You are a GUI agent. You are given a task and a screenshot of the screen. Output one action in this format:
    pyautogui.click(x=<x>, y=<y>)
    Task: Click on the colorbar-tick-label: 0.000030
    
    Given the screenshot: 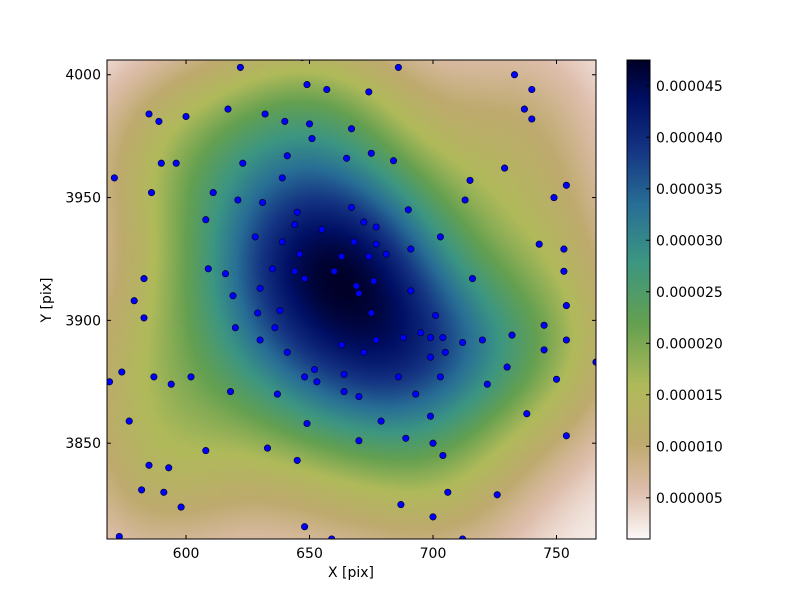 What is the action you would take?
    pyautogui.click(x=689, y=241)
    